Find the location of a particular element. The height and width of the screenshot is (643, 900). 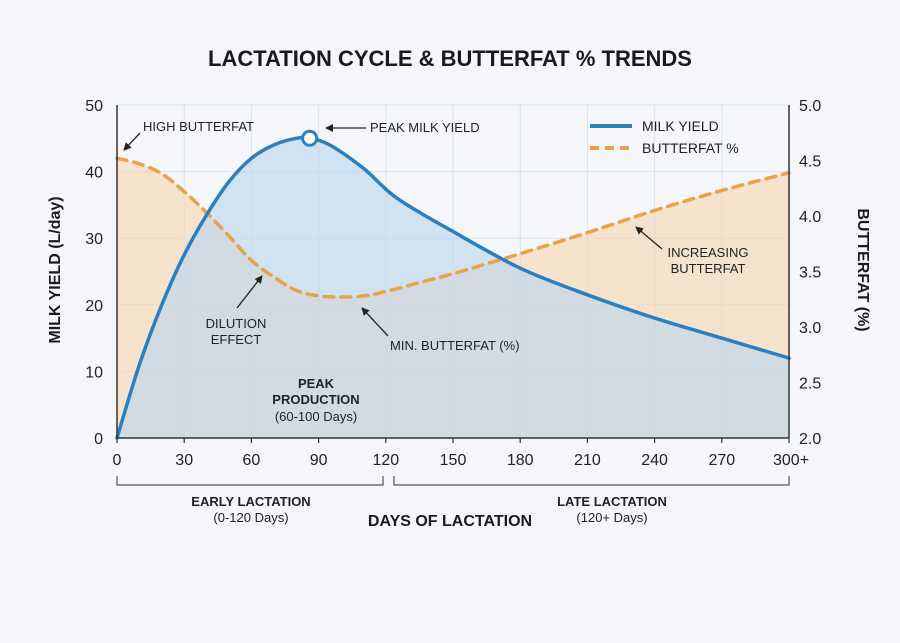

y-right-tick-label-6: 5.0 is located at coordinates (810, 106).